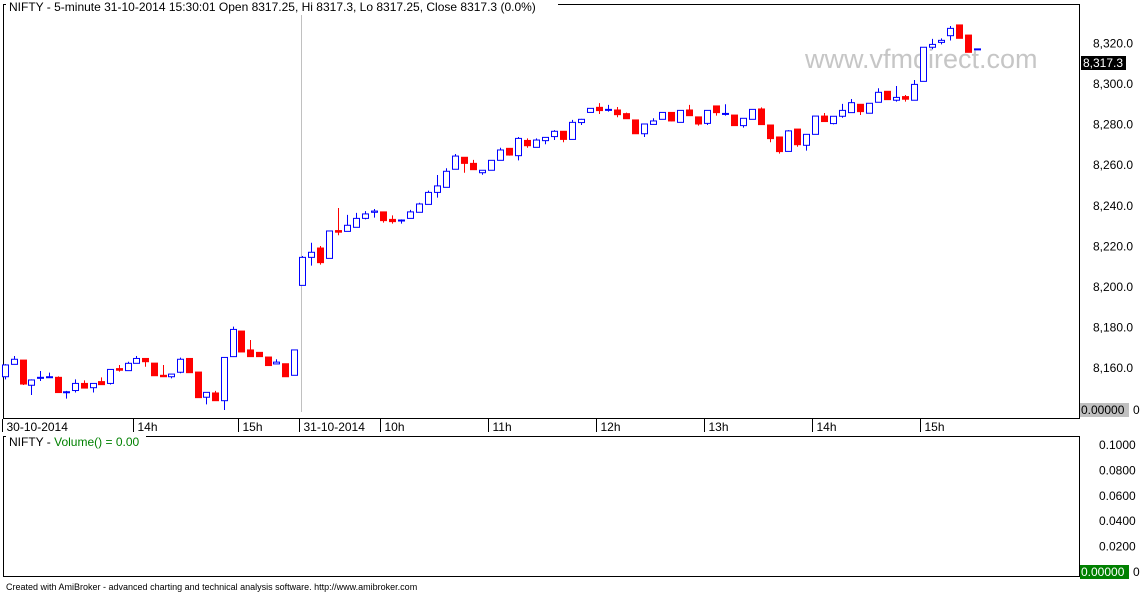 Image resolution: width=1140 pixels, height=593 pixels. I want to click on volume-current-value: 0.00000, so click(1103, 572).